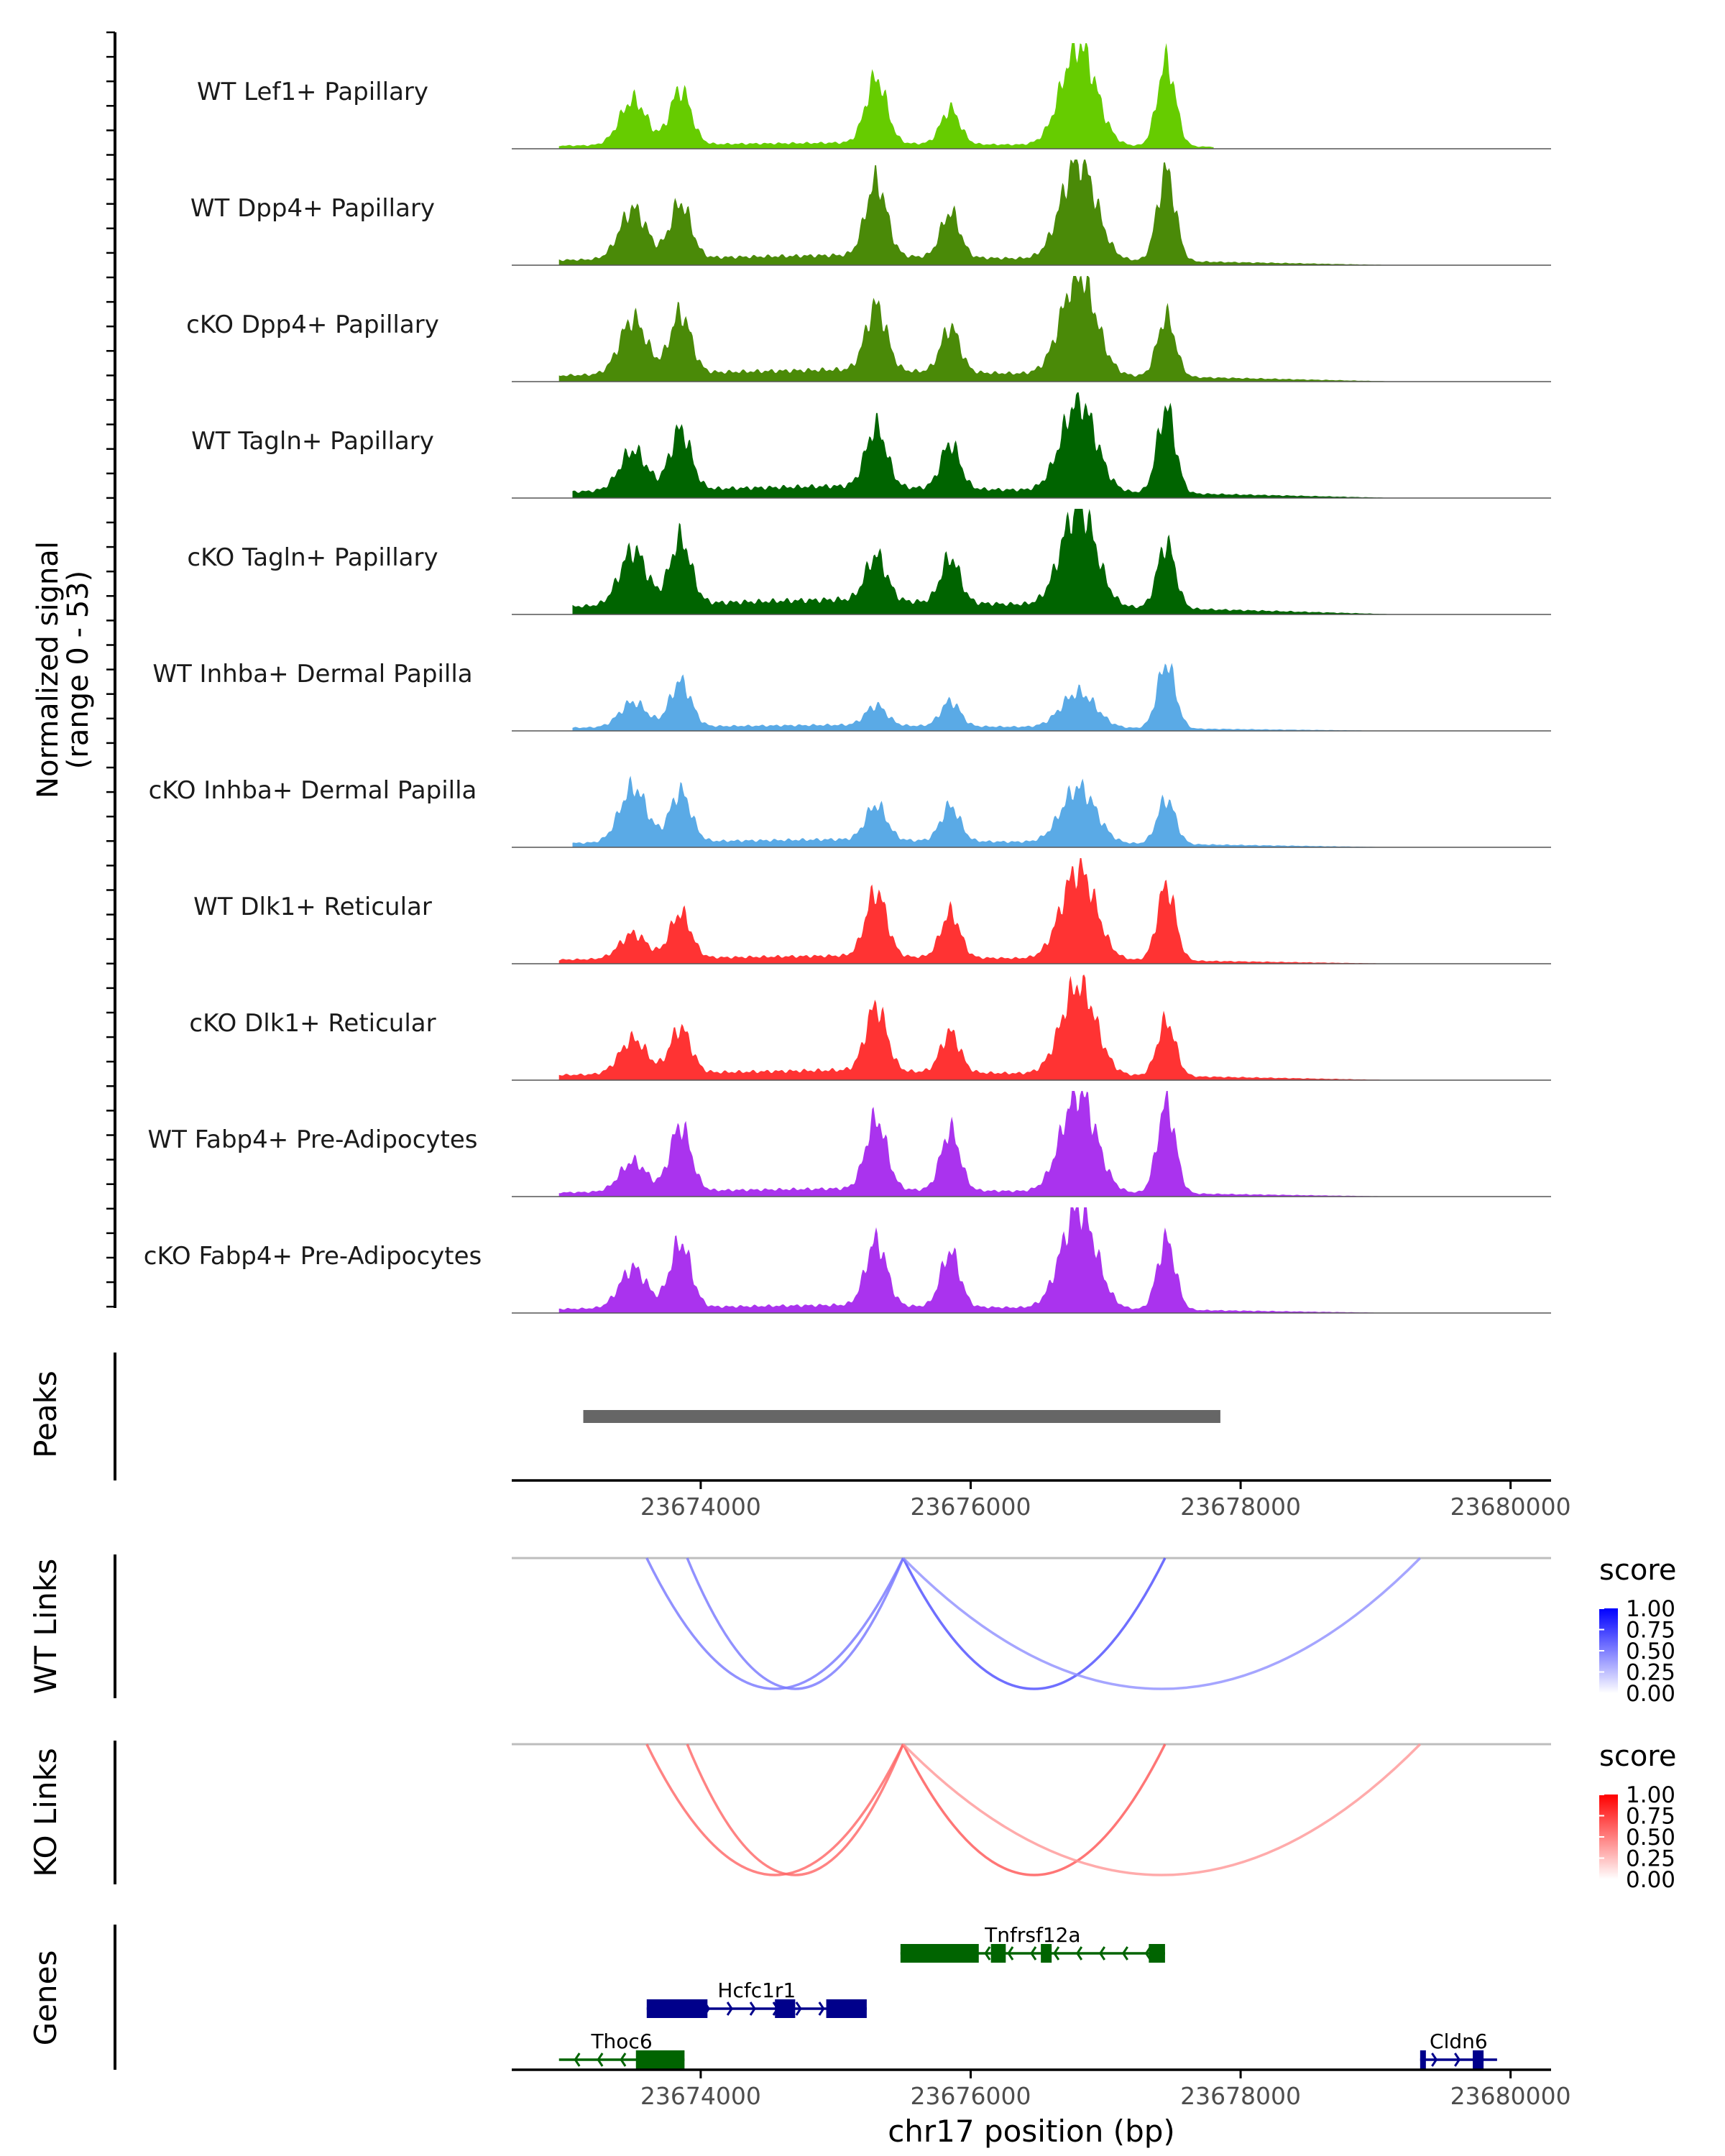 Image resolution: width=1725 pixels, height=2156 pixels. Describe the element at coordinates (868, 329) in the screenshot. I see `coverage-track: cKO Dpp4+ Papillary` at that location.